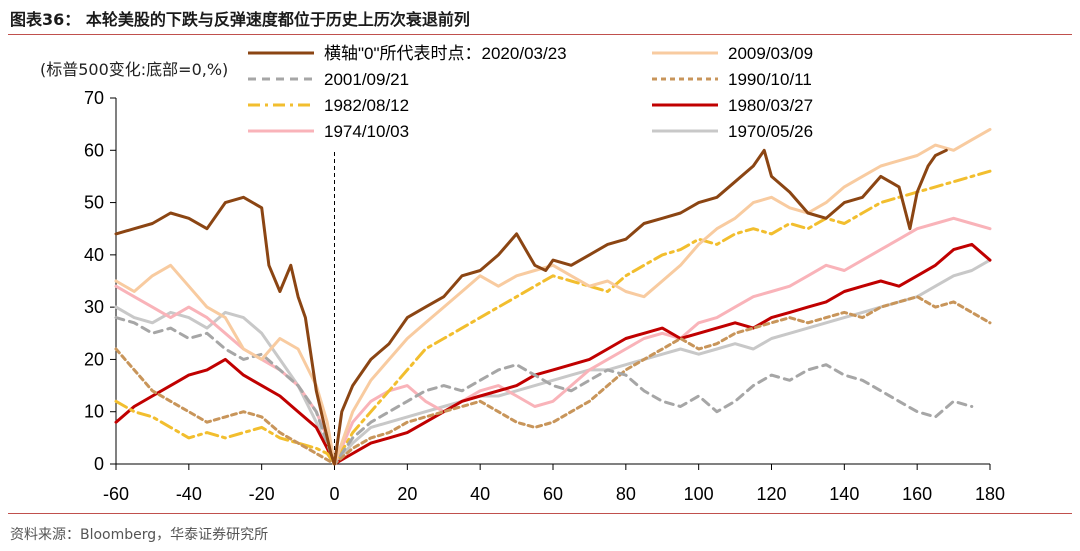  Describe the element at coordinates (94, 412) in the screenshot. I see `y-tick-label: 10` at that location.